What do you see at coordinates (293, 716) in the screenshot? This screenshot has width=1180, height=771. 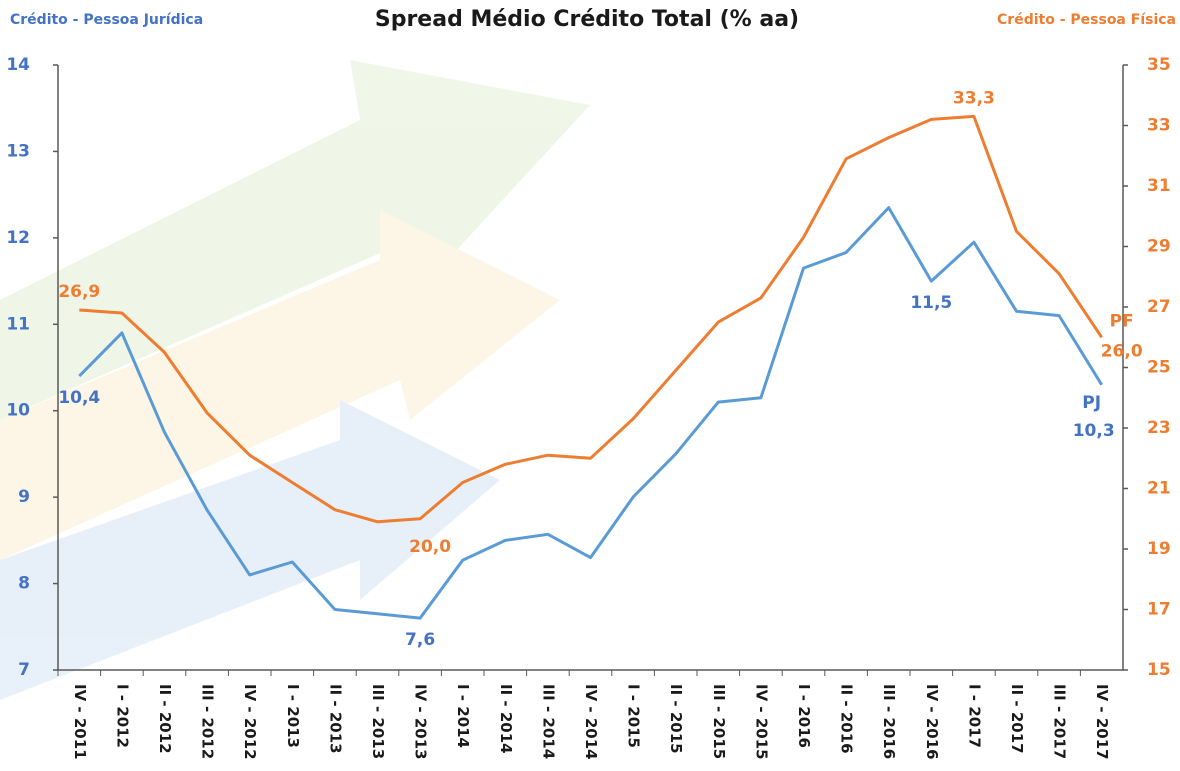 I see `x-tick-label: I - 2013` at bounding box center [293, 716].